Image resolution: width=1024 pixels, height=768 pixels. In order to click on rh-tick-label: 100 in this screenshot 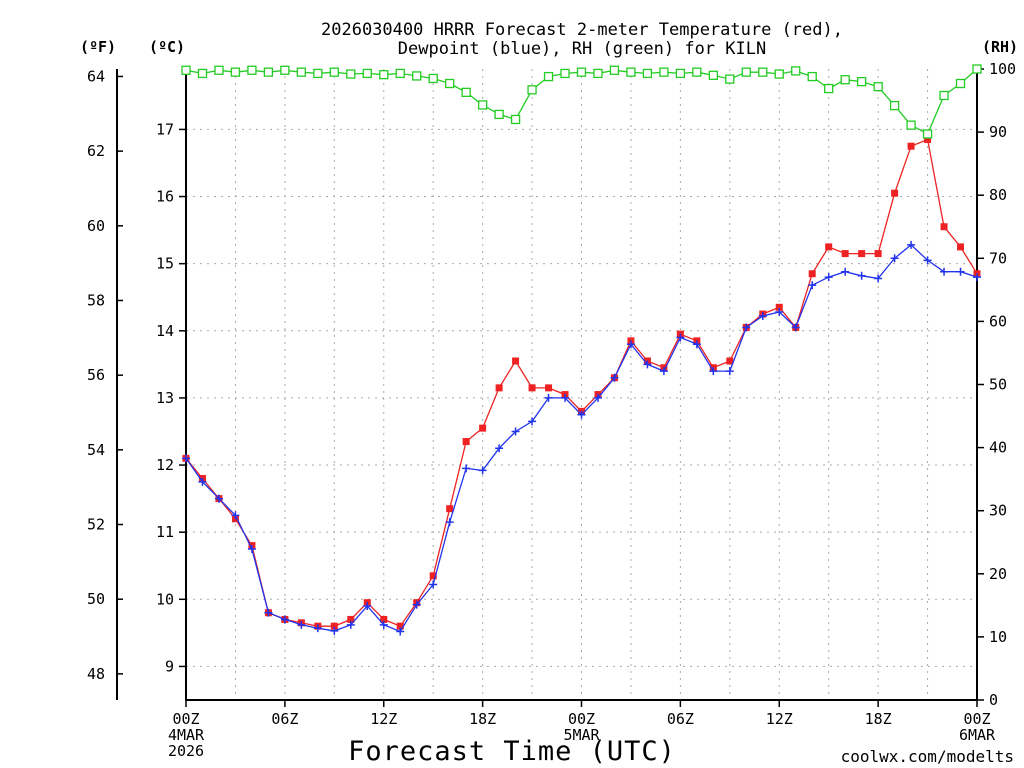, I will do `click(1002, 69)`.